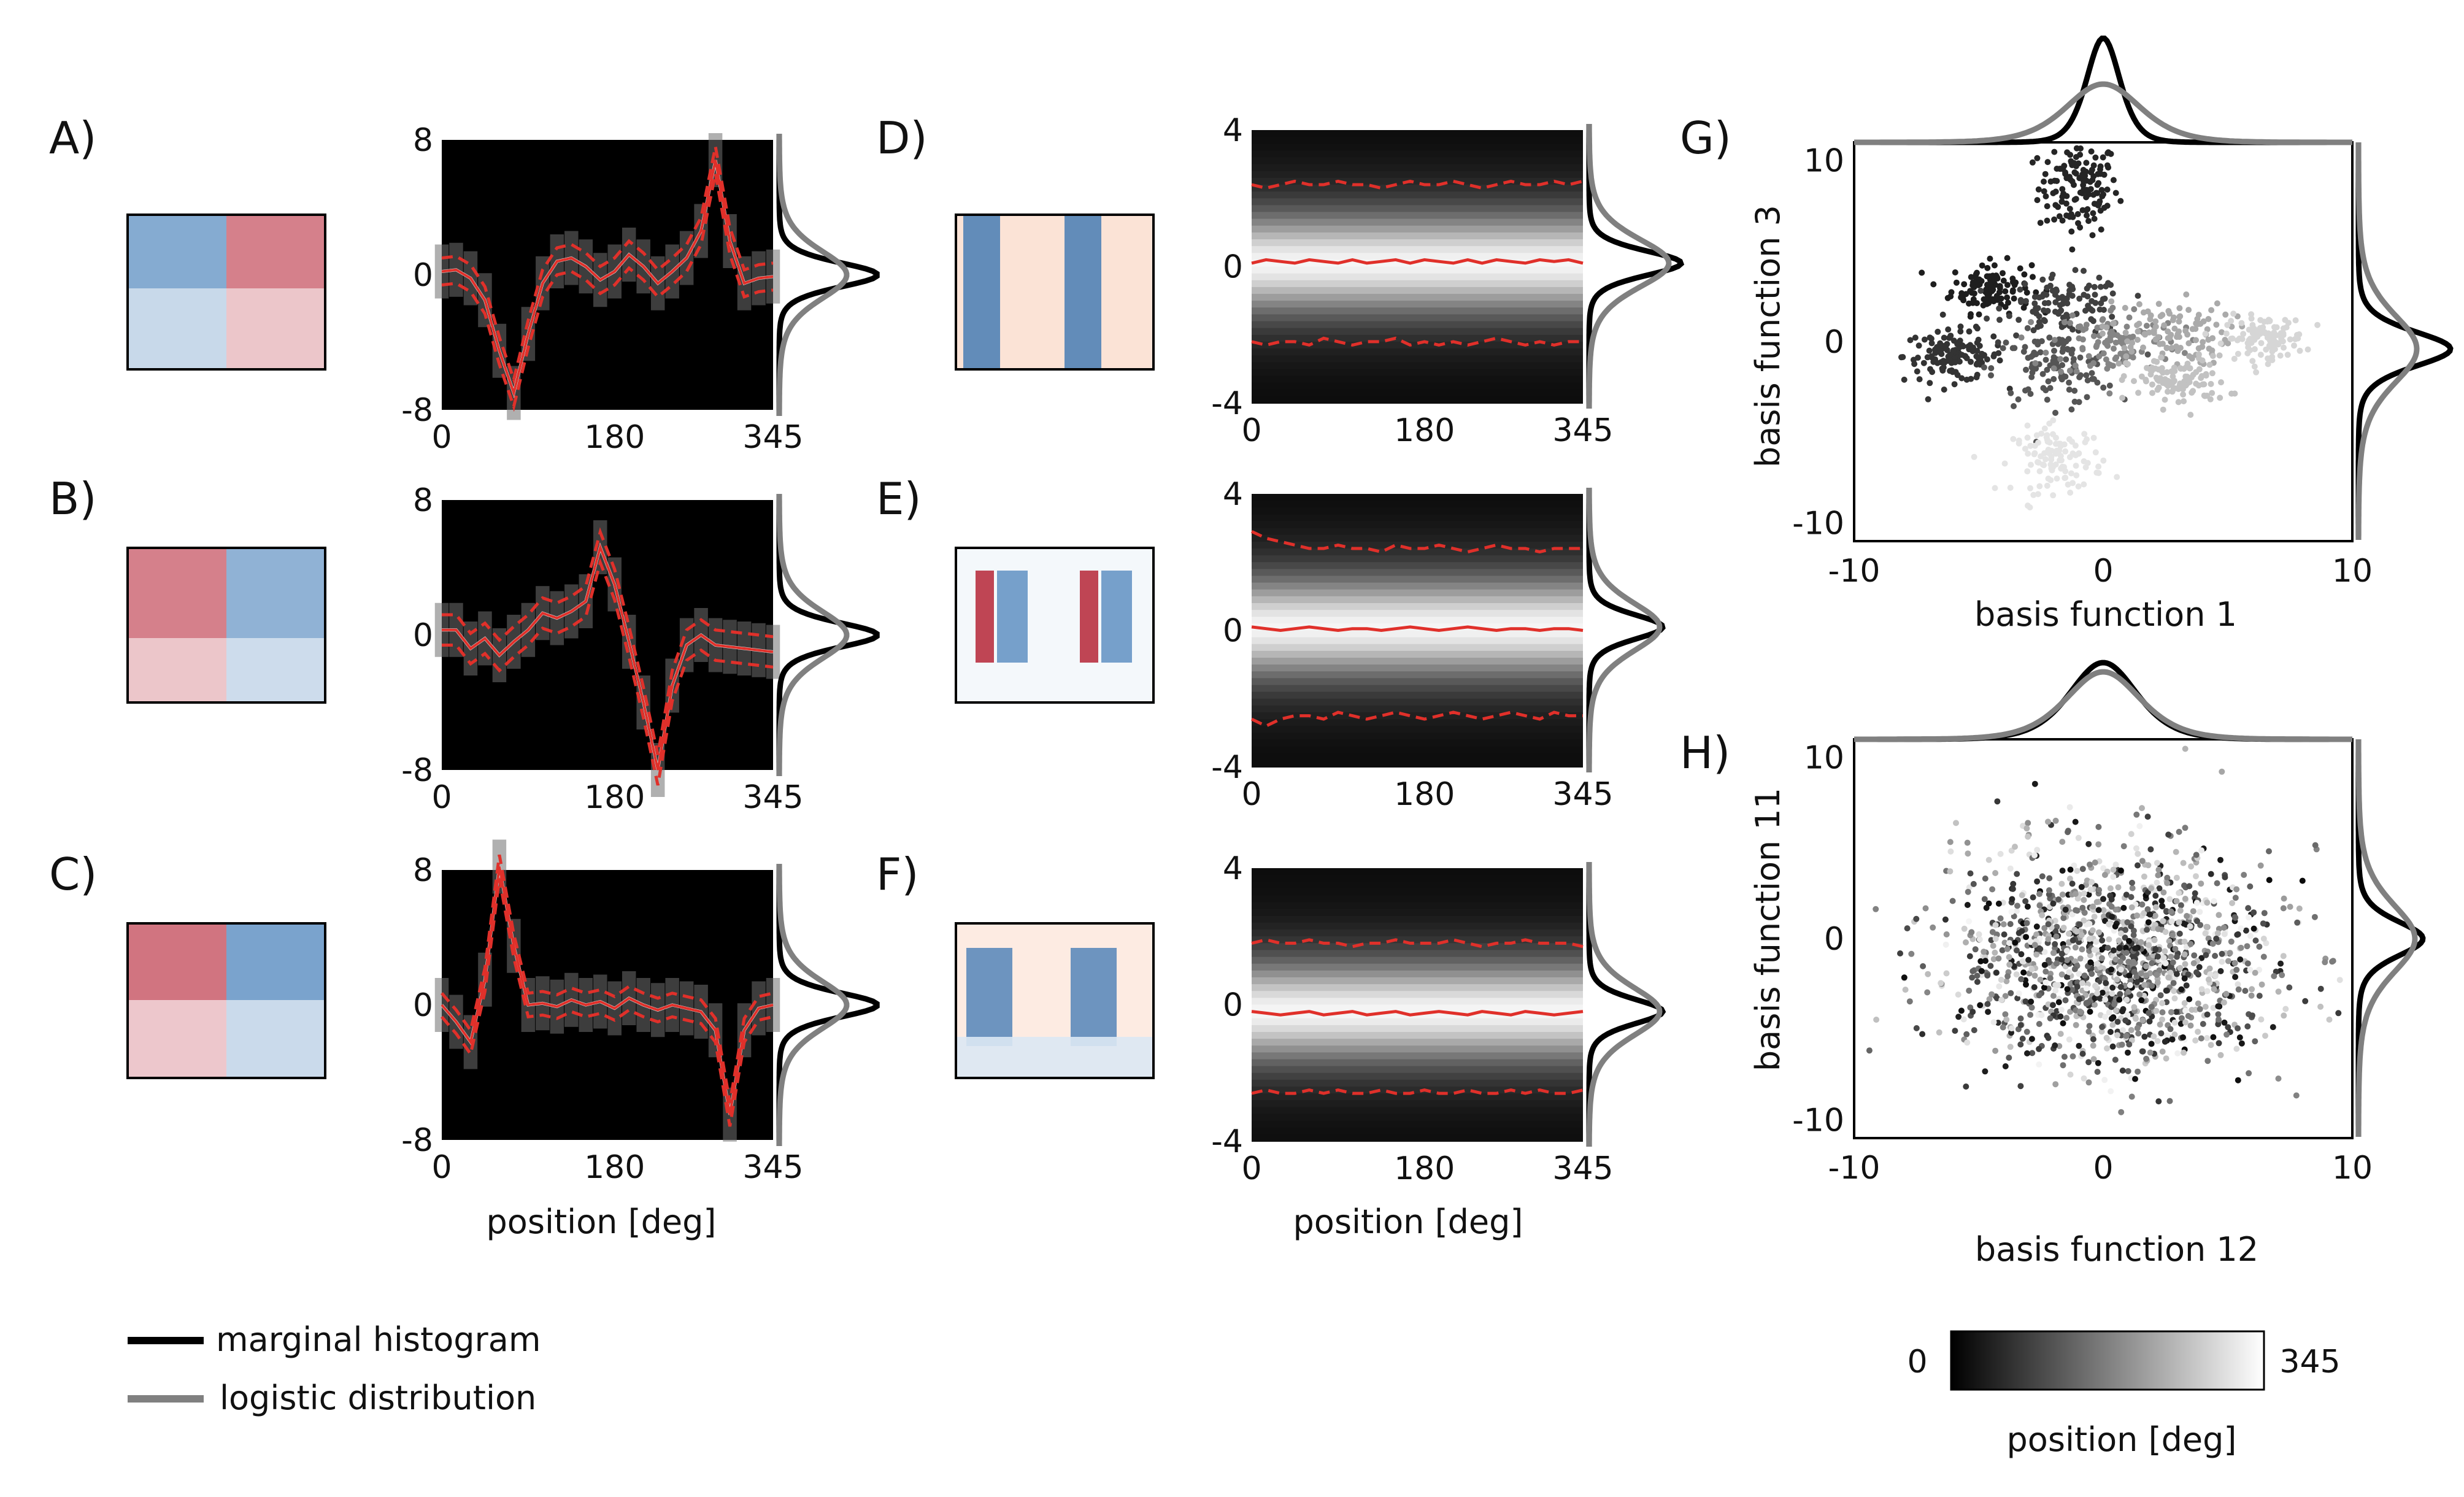  What do you see at coordinates (902, 138) in the screenshot?
I see `panel-label-d: D)` at bounding box center [902, 138].